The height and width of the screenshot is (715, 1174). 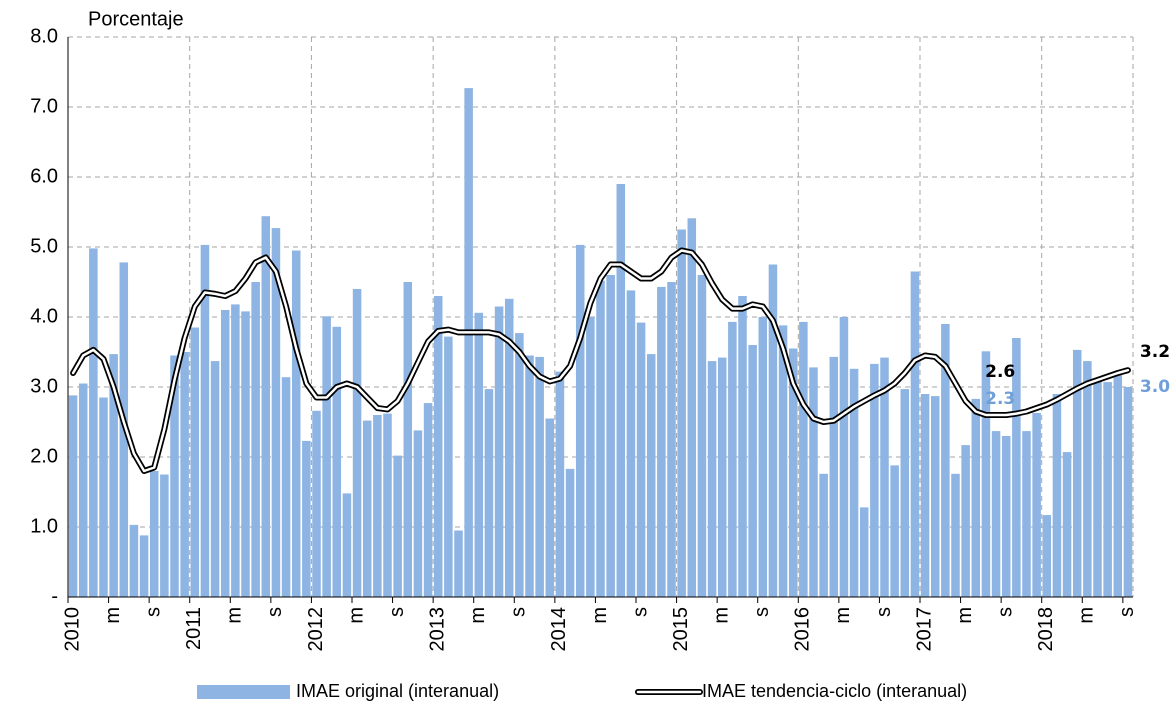 What do you see at coordinates (1046, 629) in the screenshot?
I see `x-tick-label: 2018` at bounding box center [1046, 629].